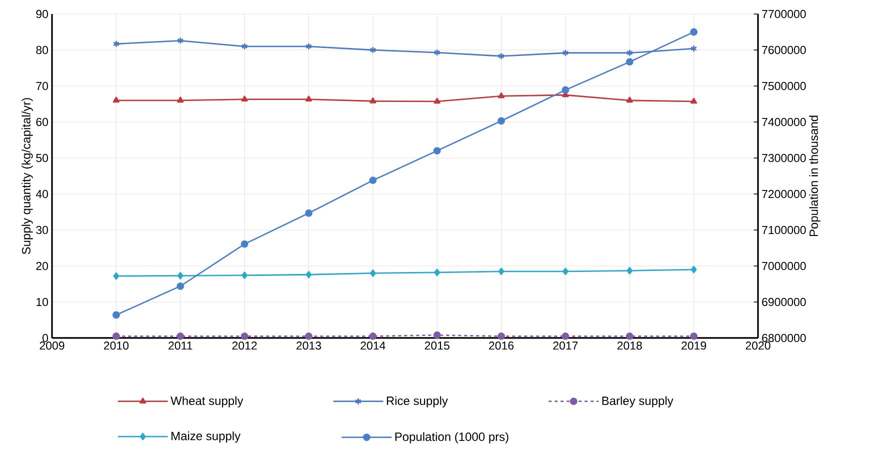 The height and width of the screenshot is (449, 887). Describe the element at coordinates (42, 266) in the screenshot. I see `y-tick-label: 20` at that location.